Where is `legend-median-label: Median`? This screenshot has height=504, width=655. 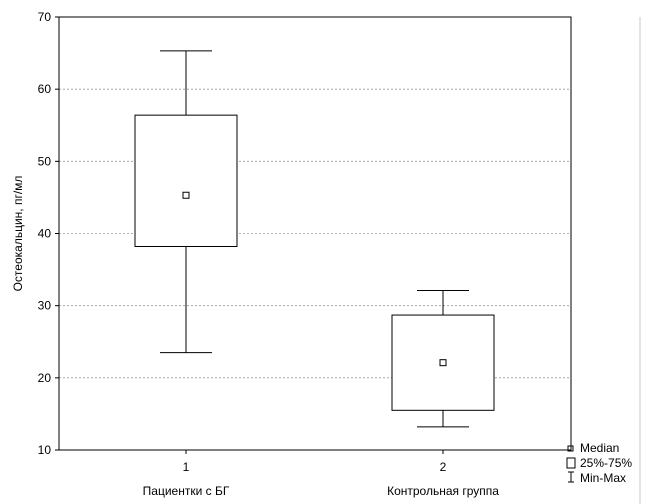 legend-median-label: Median is located at coordinates (599, 448).